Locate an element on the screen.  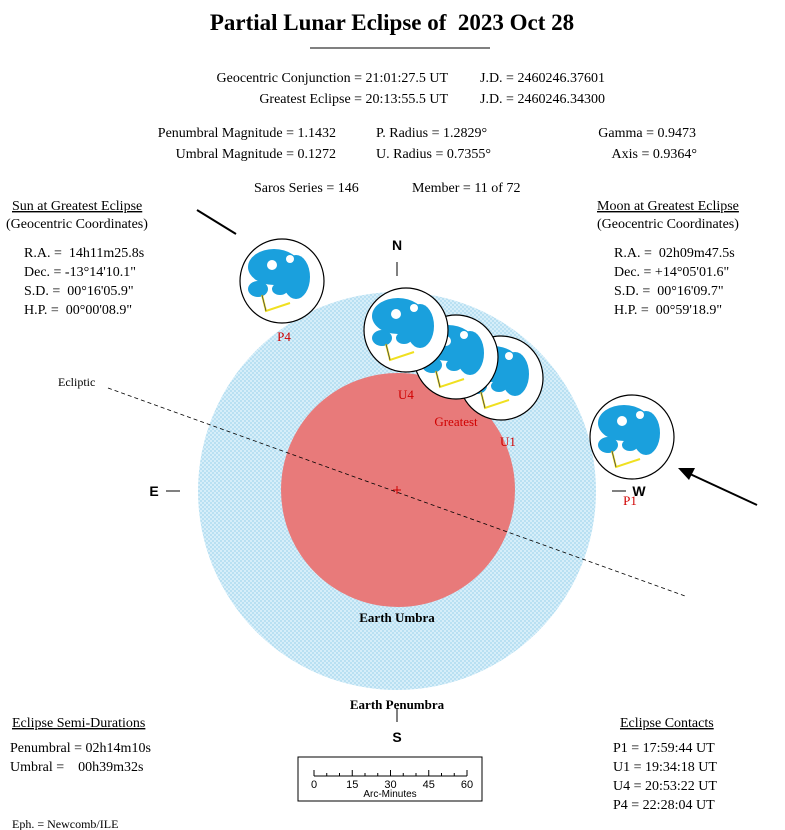
durations-title: Eclipse Semi-Durations is located at coordinates (78, 723).